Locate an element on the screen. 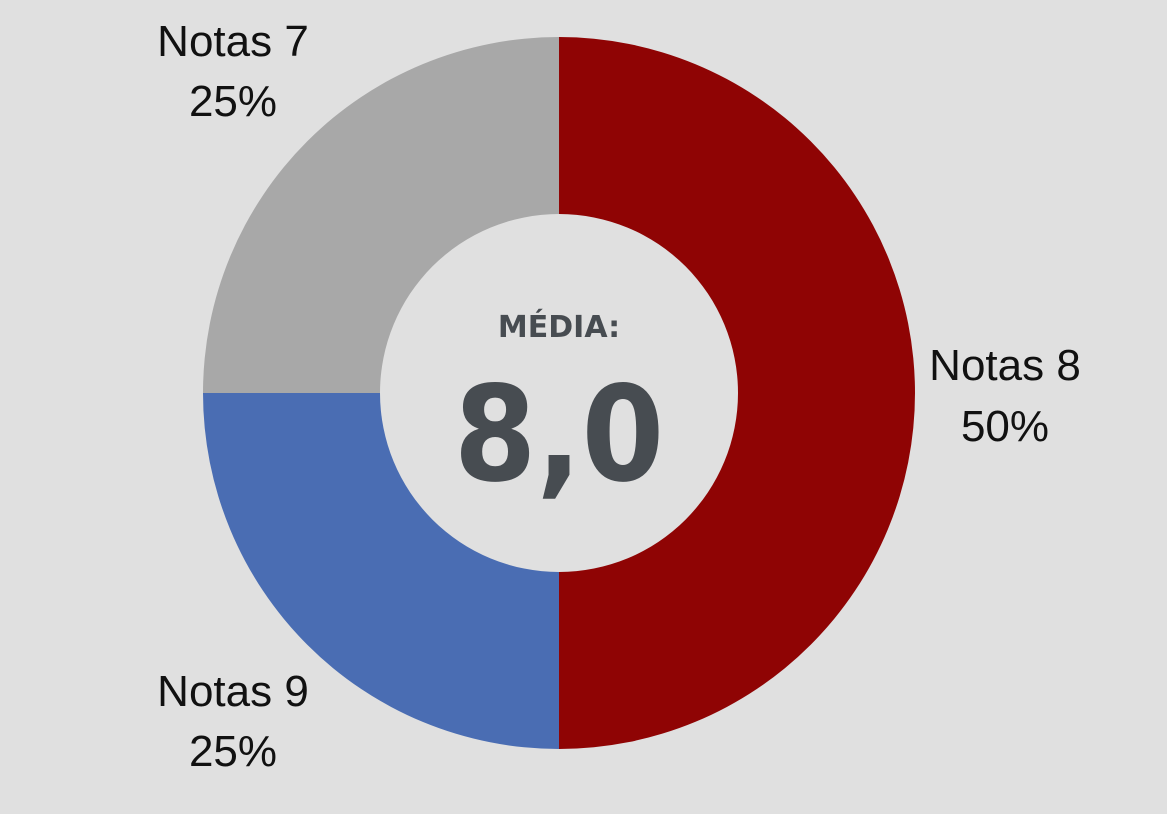  slice-name-label: Notas 9 is located at coordinates (233, 691).